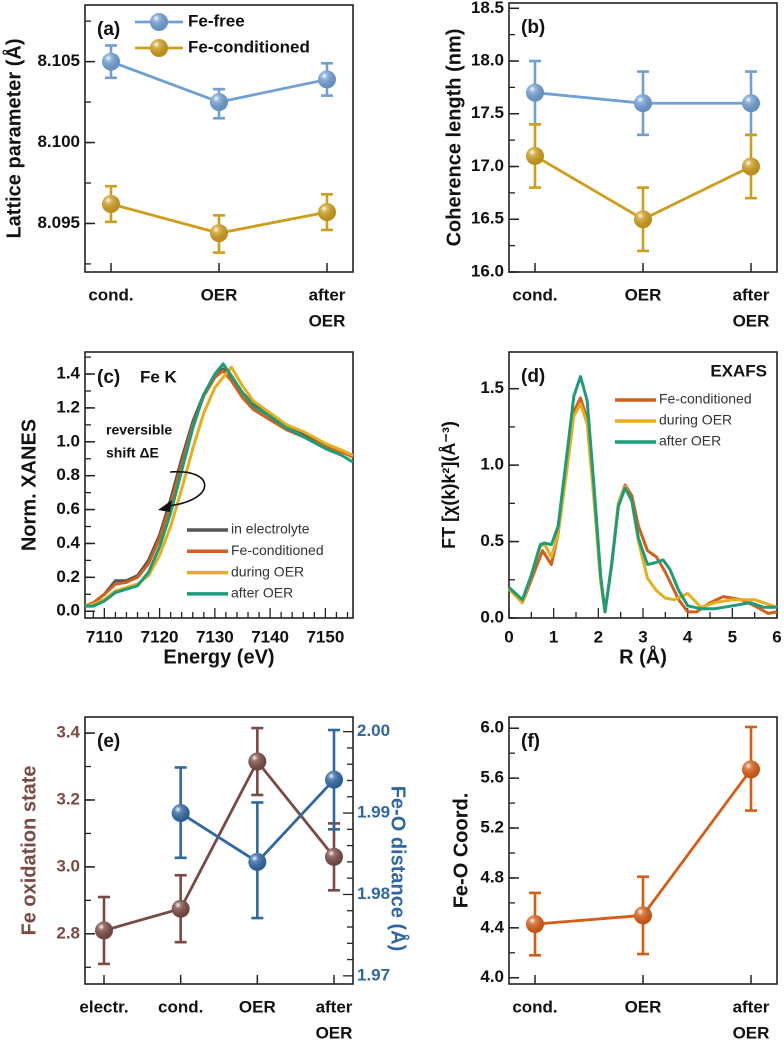 This screenshot has width=784, height=1041. What do you see at coordinates (688, 636) in the screenshot?
I see `x-tick-label: 4` at bounding box center [688, 636].